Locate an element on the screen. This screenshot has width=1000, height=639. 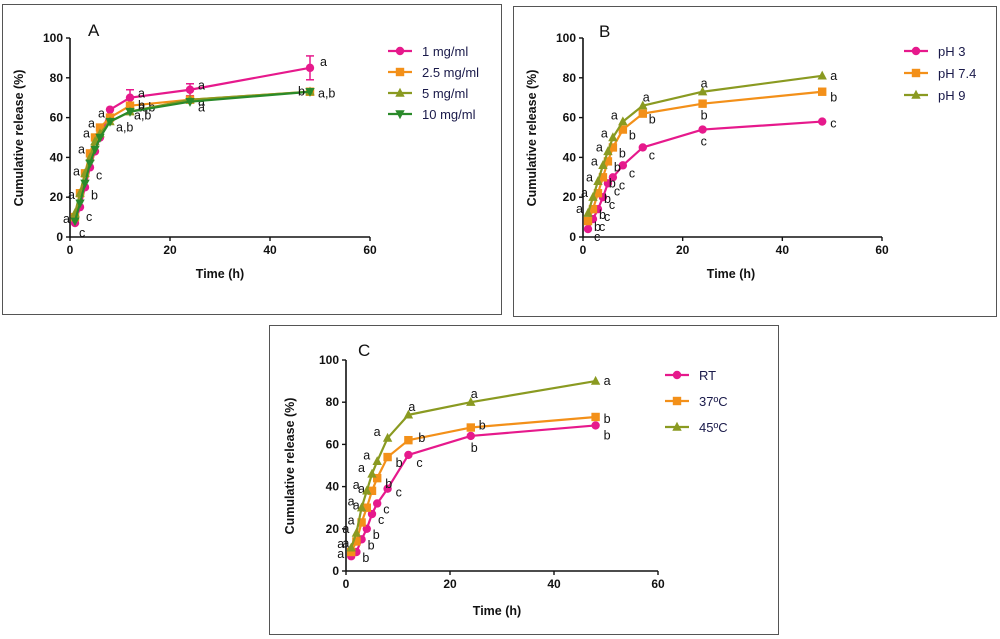
y-axis-title: Cumulative release (%) is located at coordinates (290, 466).